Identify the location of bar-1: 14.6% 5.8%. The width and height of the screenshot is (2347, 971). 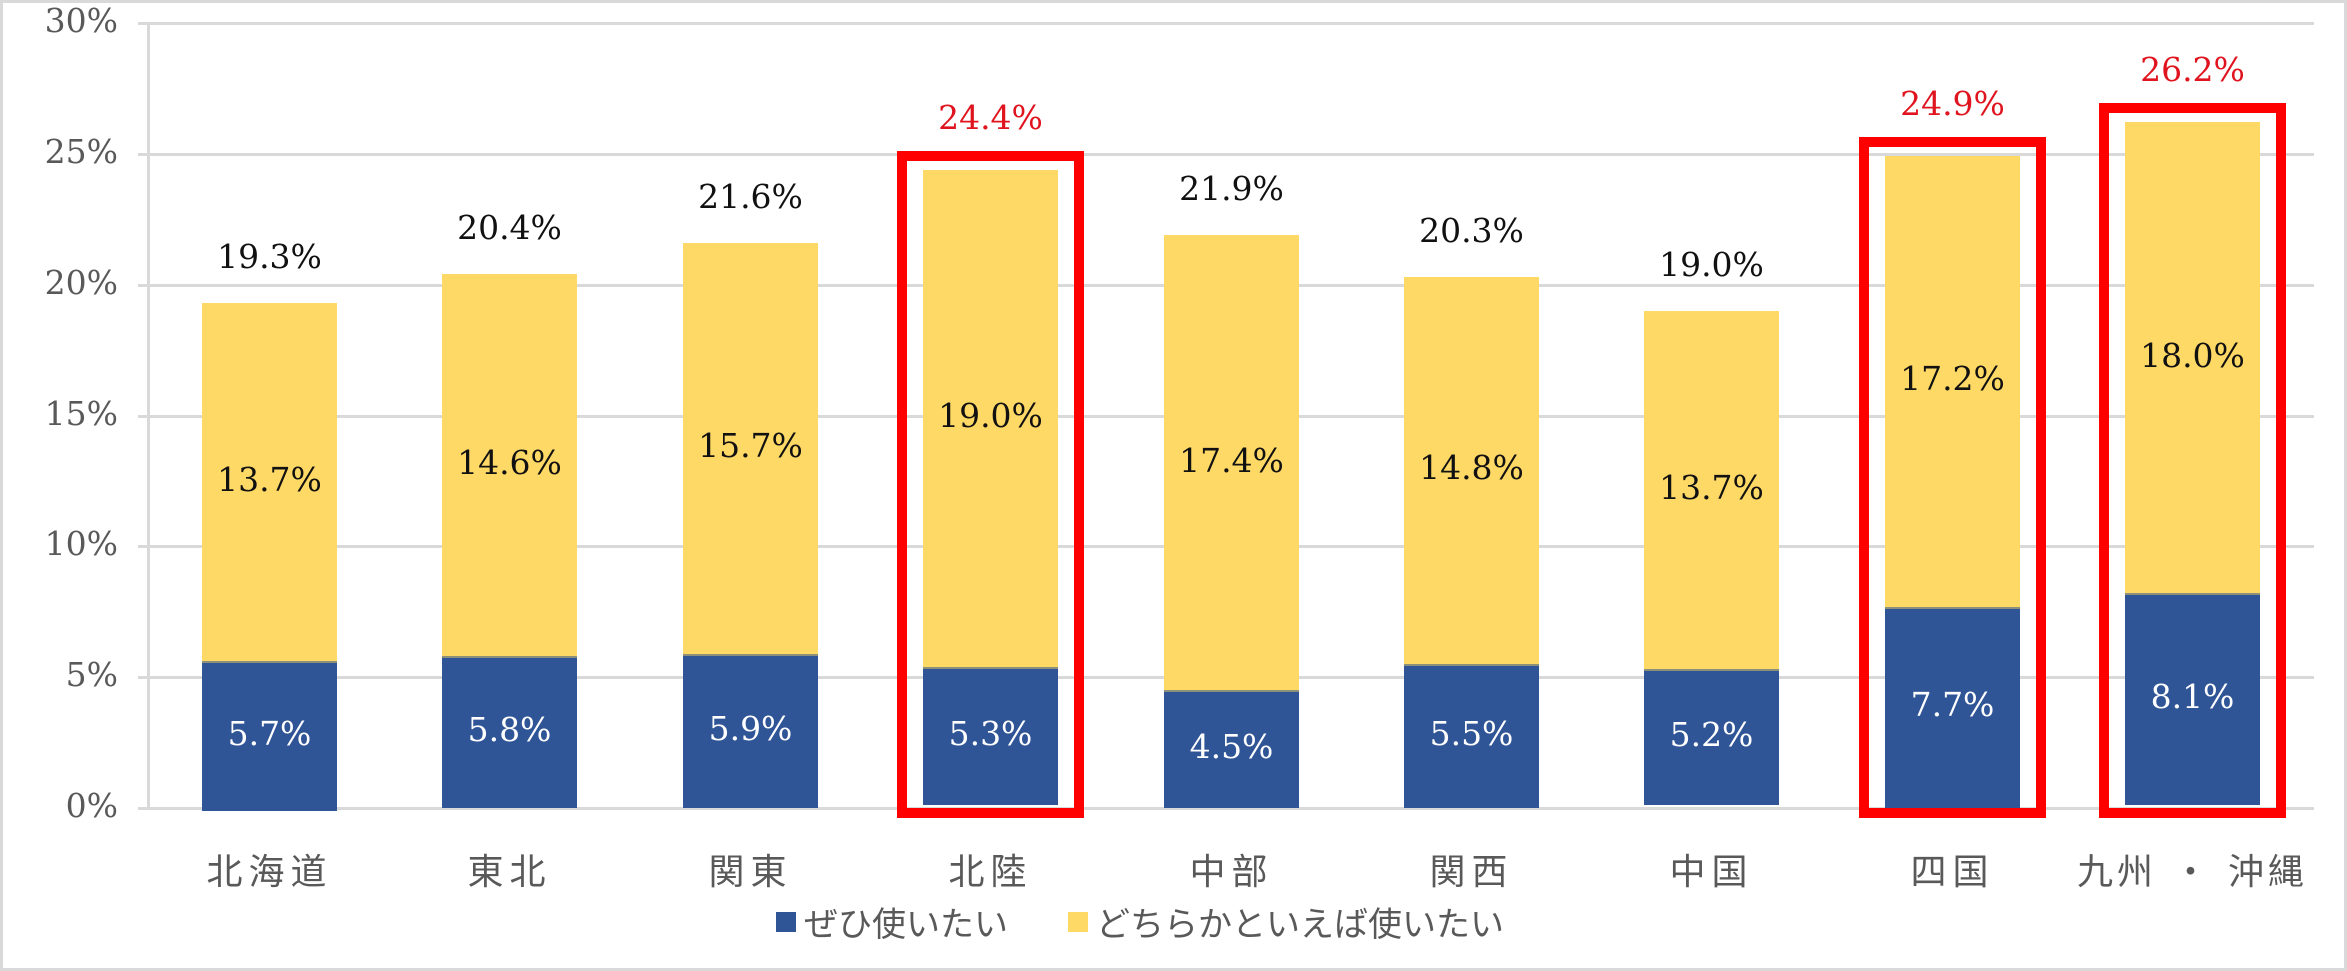
(509, 541).